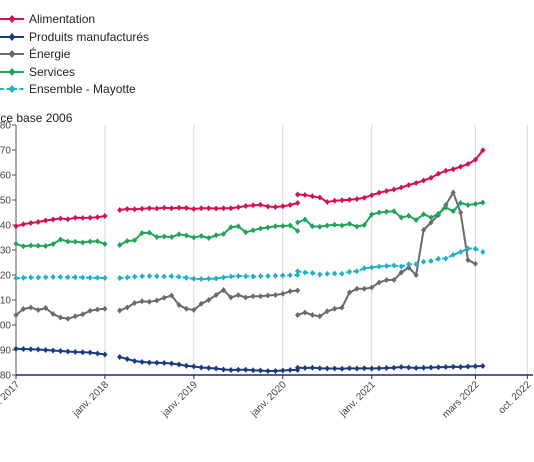 This screenshot has height=462, width=534. What do you see at coordinates (115, 37) in the screenshot?
I see `legend-item-produits-manufactures: Produits manufacturés` at bounding box center [115, 37].